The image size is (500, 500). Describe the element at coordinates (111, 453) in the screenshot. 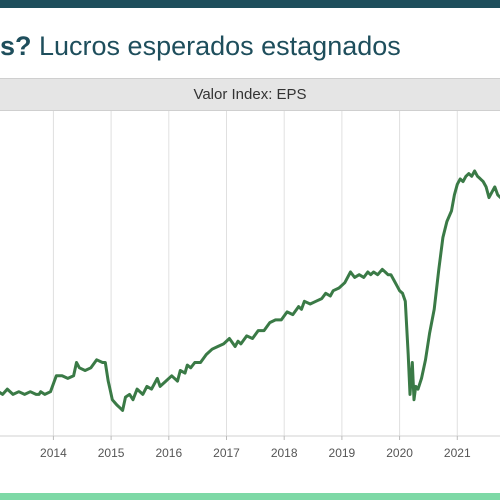

I see `x-tick-label: 2015` at that location.